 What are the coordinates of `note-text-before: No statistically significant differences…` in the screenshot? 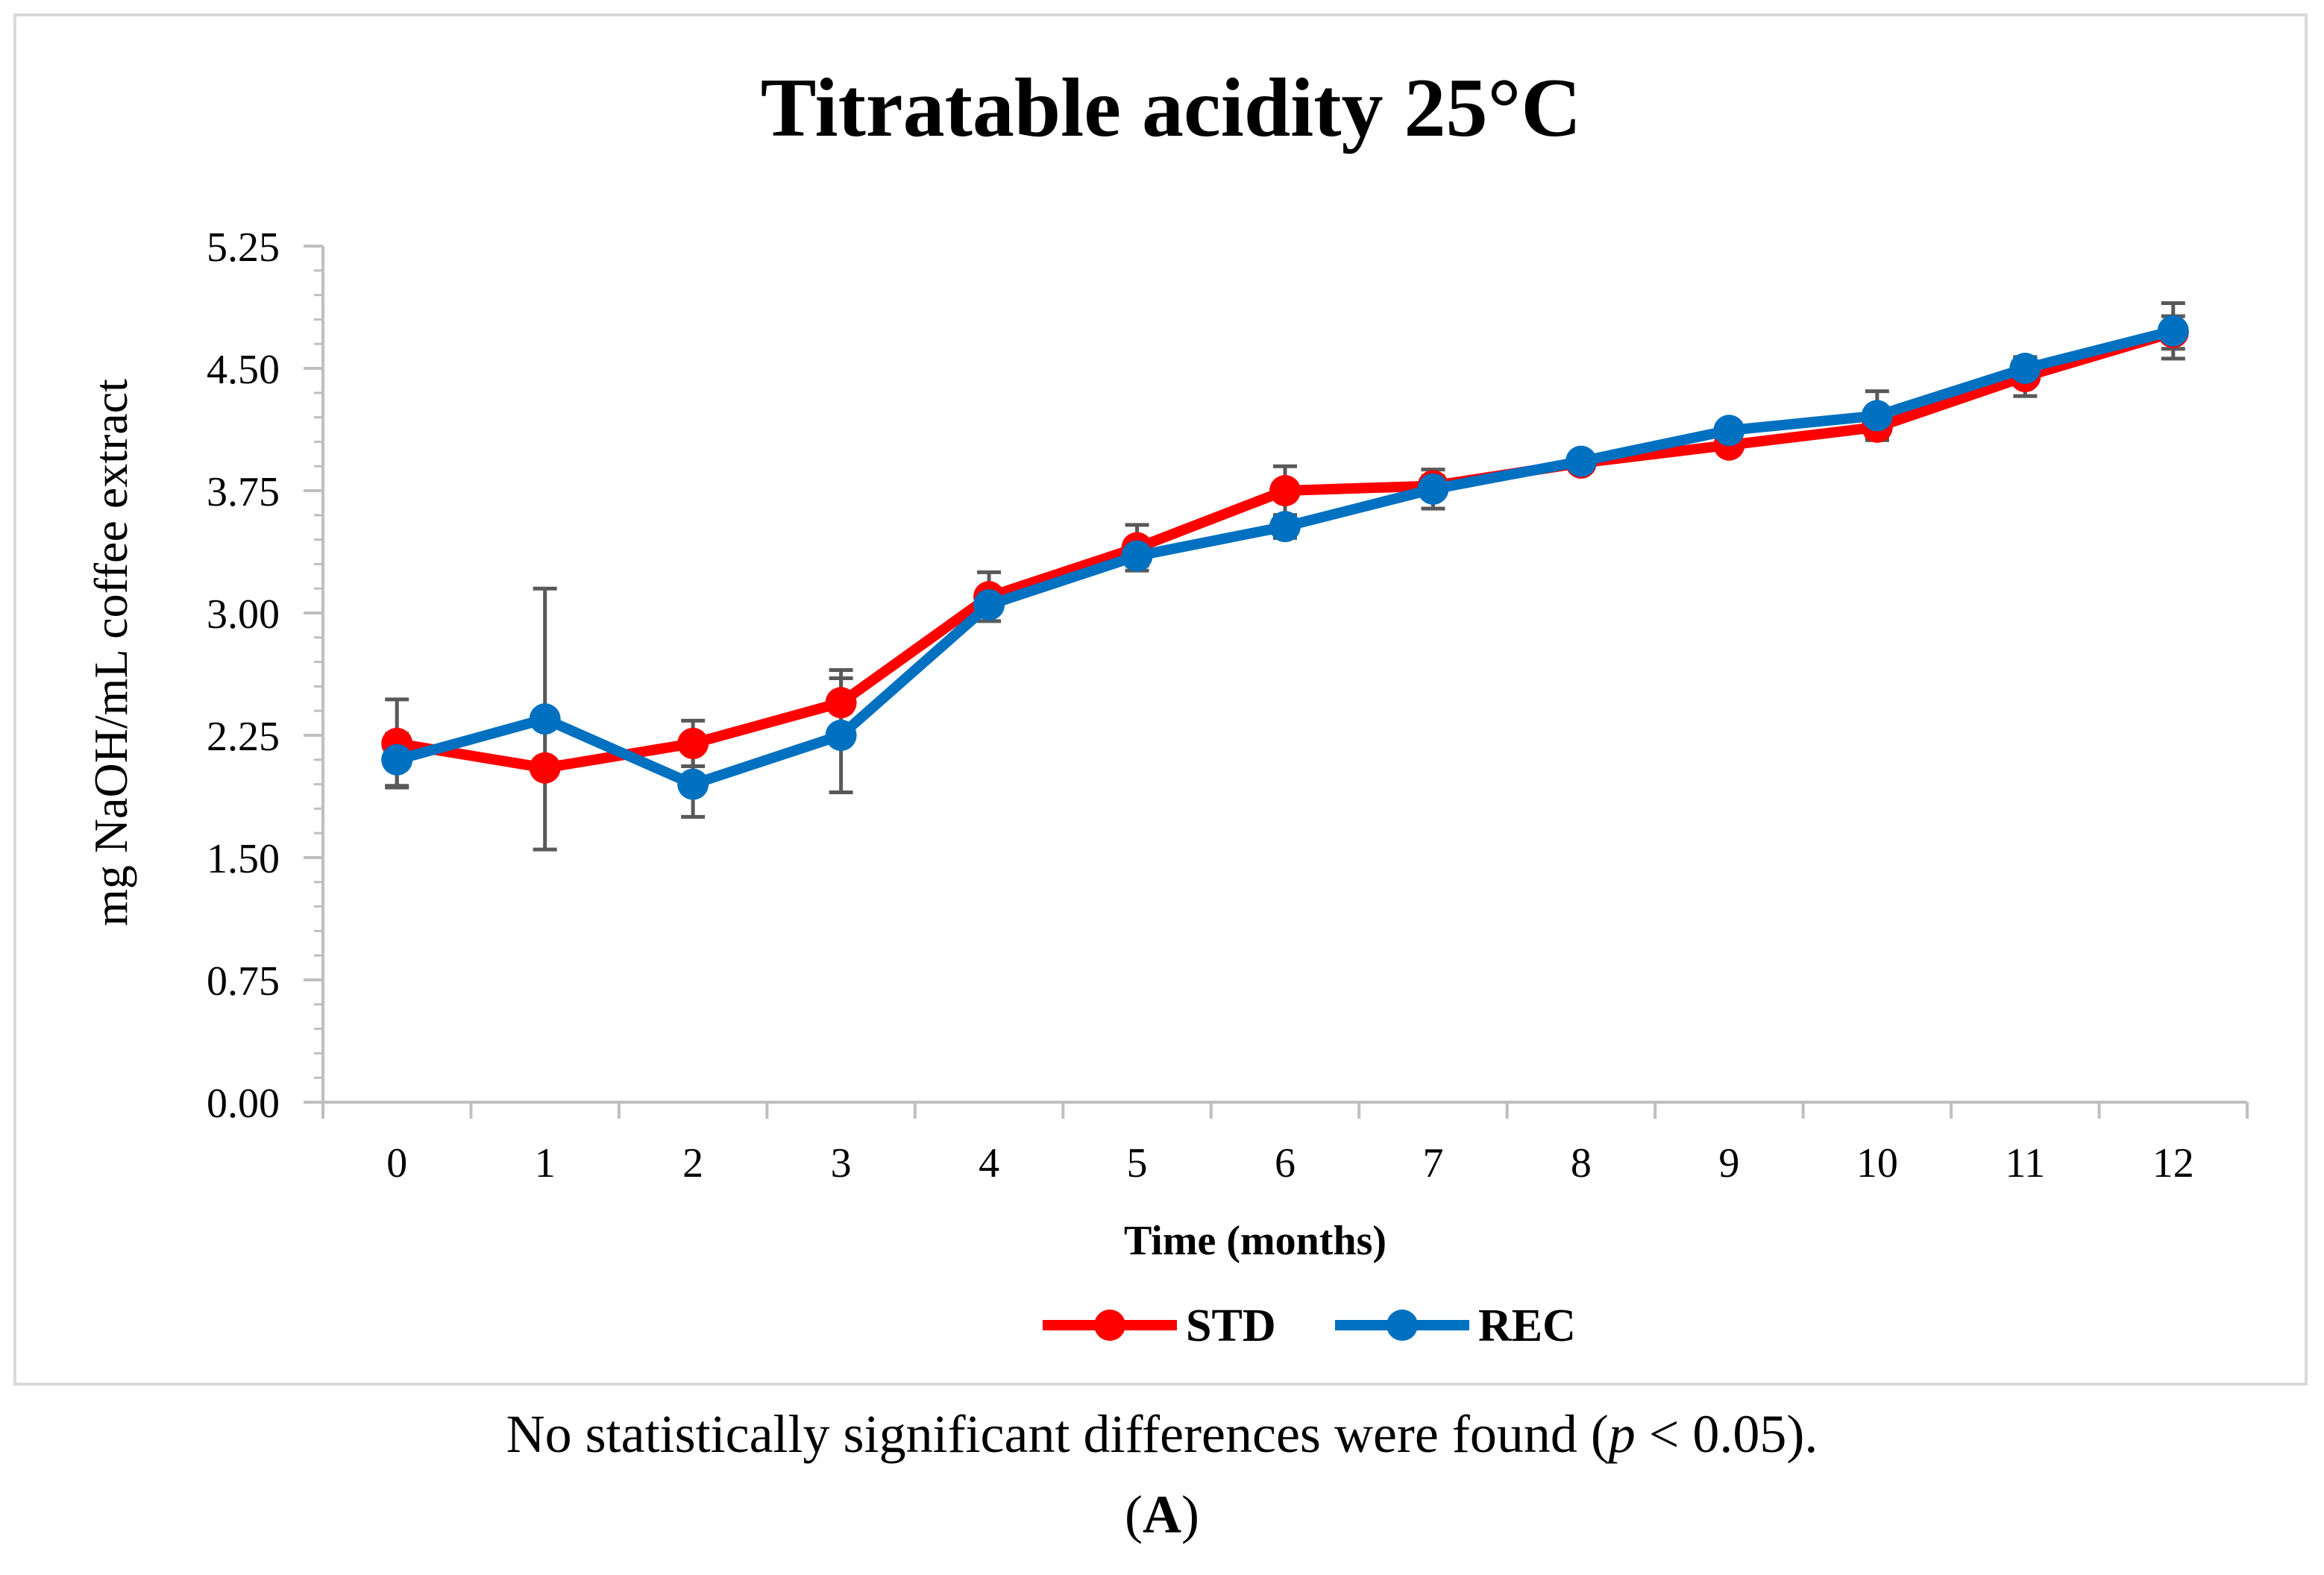 It's located at (1057, 1434).